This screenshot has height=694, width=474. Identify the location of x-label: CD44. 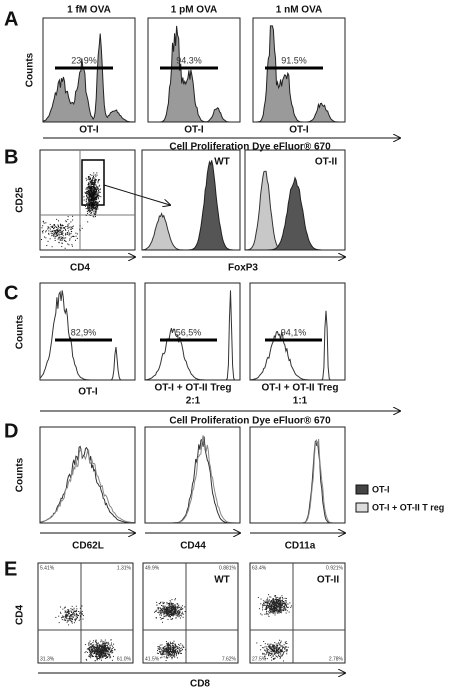
(193, 546).